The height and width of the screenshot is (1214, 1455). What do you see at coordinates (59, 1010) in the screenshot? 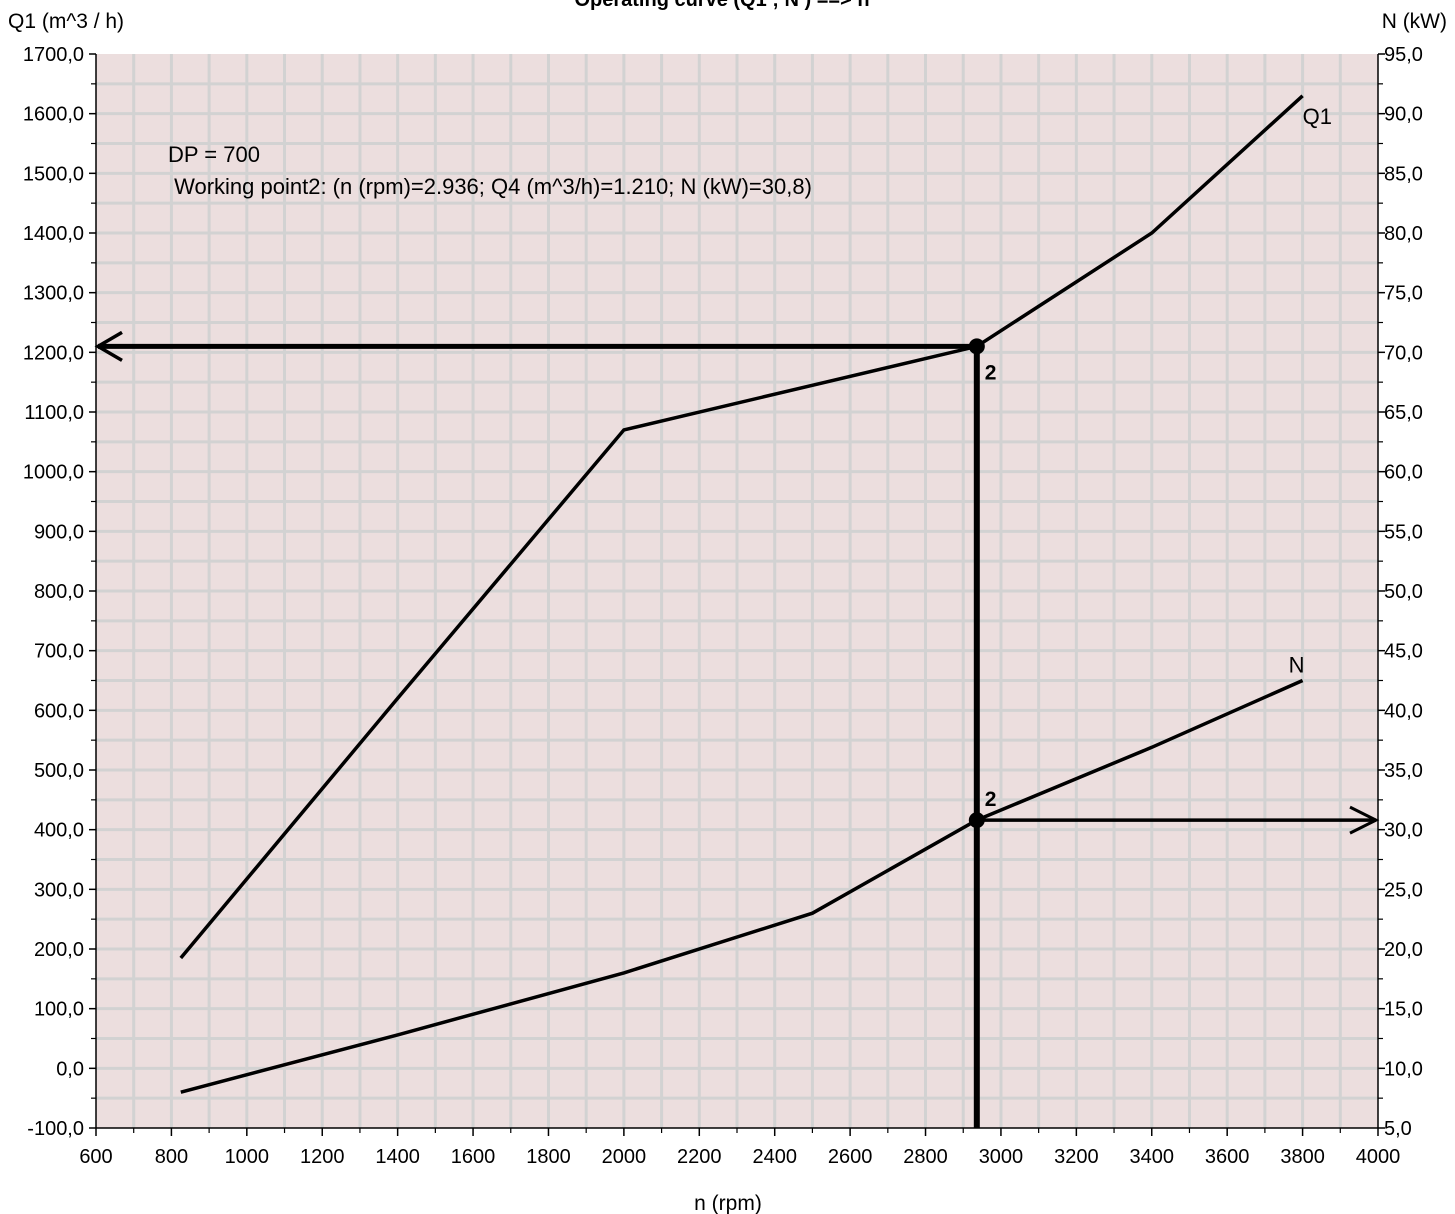
I see `y-left-tick-label: 100,0` at bounding box center [59, 1010].